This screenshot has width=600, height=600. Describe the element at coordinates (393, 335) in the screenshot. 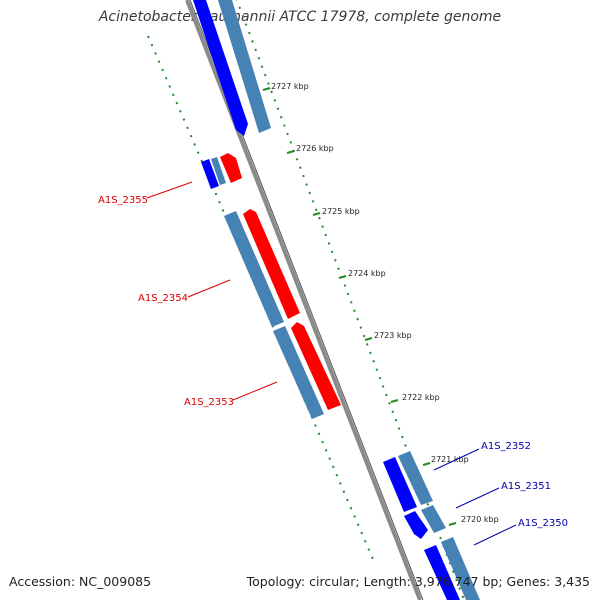

I see `tick-label-2723: 2723 kbp` at that location.